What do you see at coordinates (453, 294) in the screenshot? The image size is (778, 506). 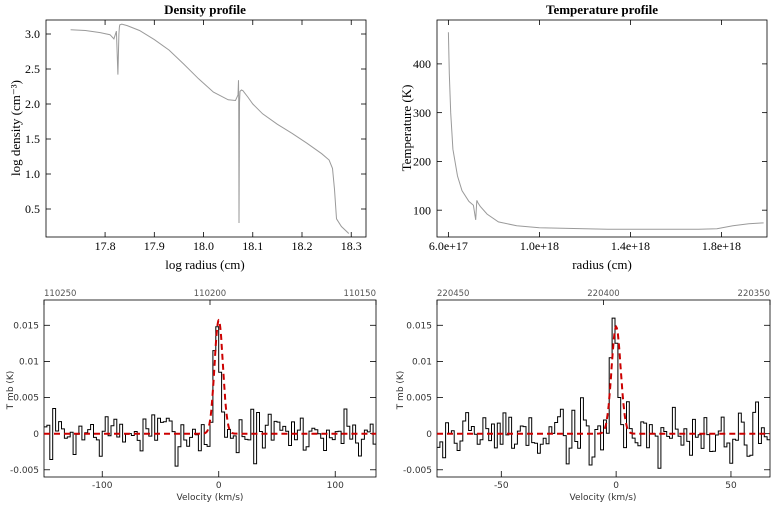 I see `spectrum-2-freq-tick-label: 220450` at bounding box center [453, 294].